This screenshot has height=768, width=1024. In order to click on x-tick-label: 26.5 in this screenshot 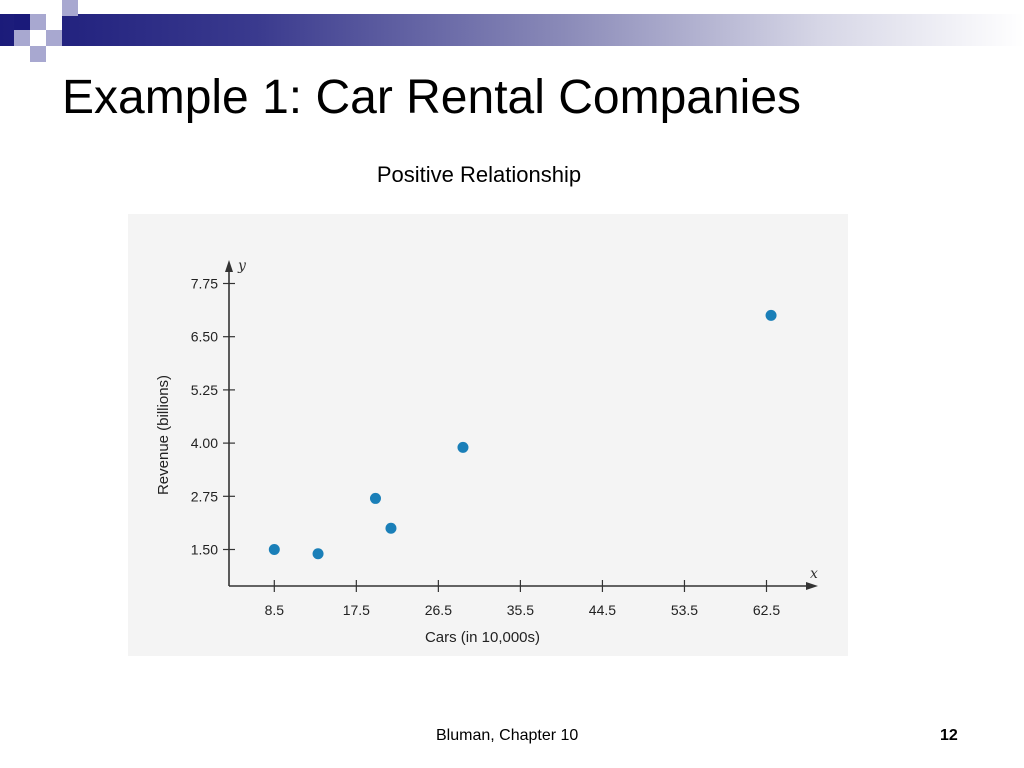, I will do `click(438, 610)`.